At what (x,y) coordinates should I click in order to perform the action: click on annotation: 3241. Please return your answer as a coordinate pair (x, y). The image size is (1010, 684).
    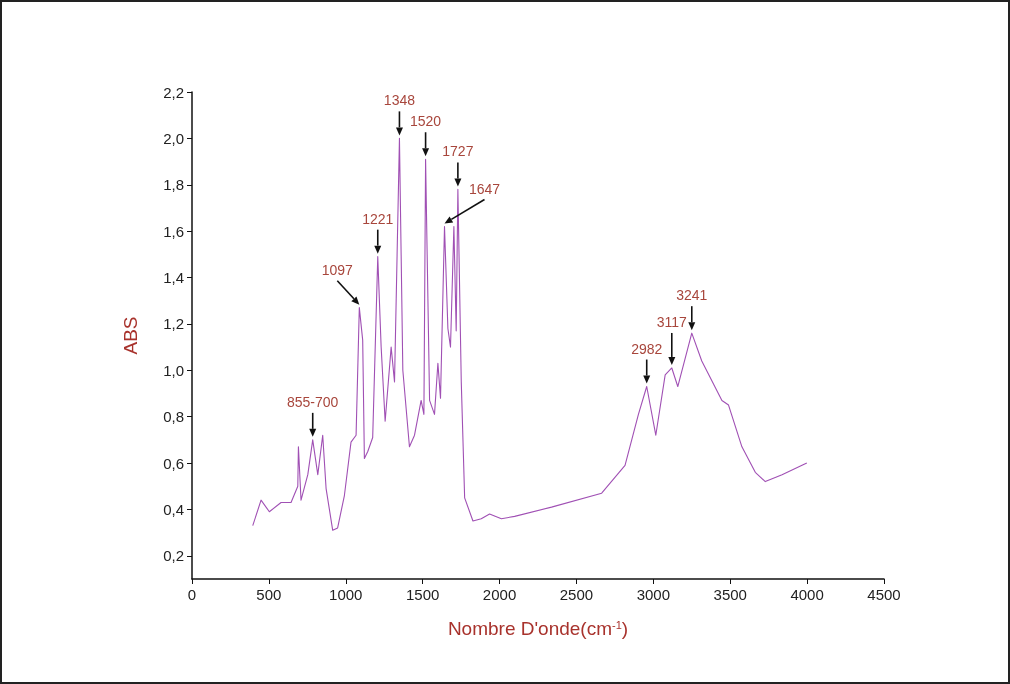
    Looking at the image, I should click on (692, 295).